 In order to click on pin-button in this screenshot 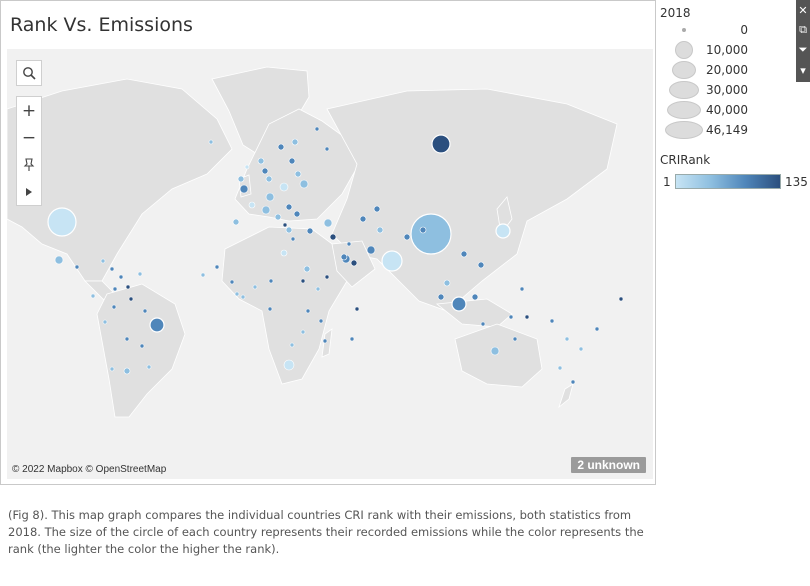, I will do `click(29, 164)`.